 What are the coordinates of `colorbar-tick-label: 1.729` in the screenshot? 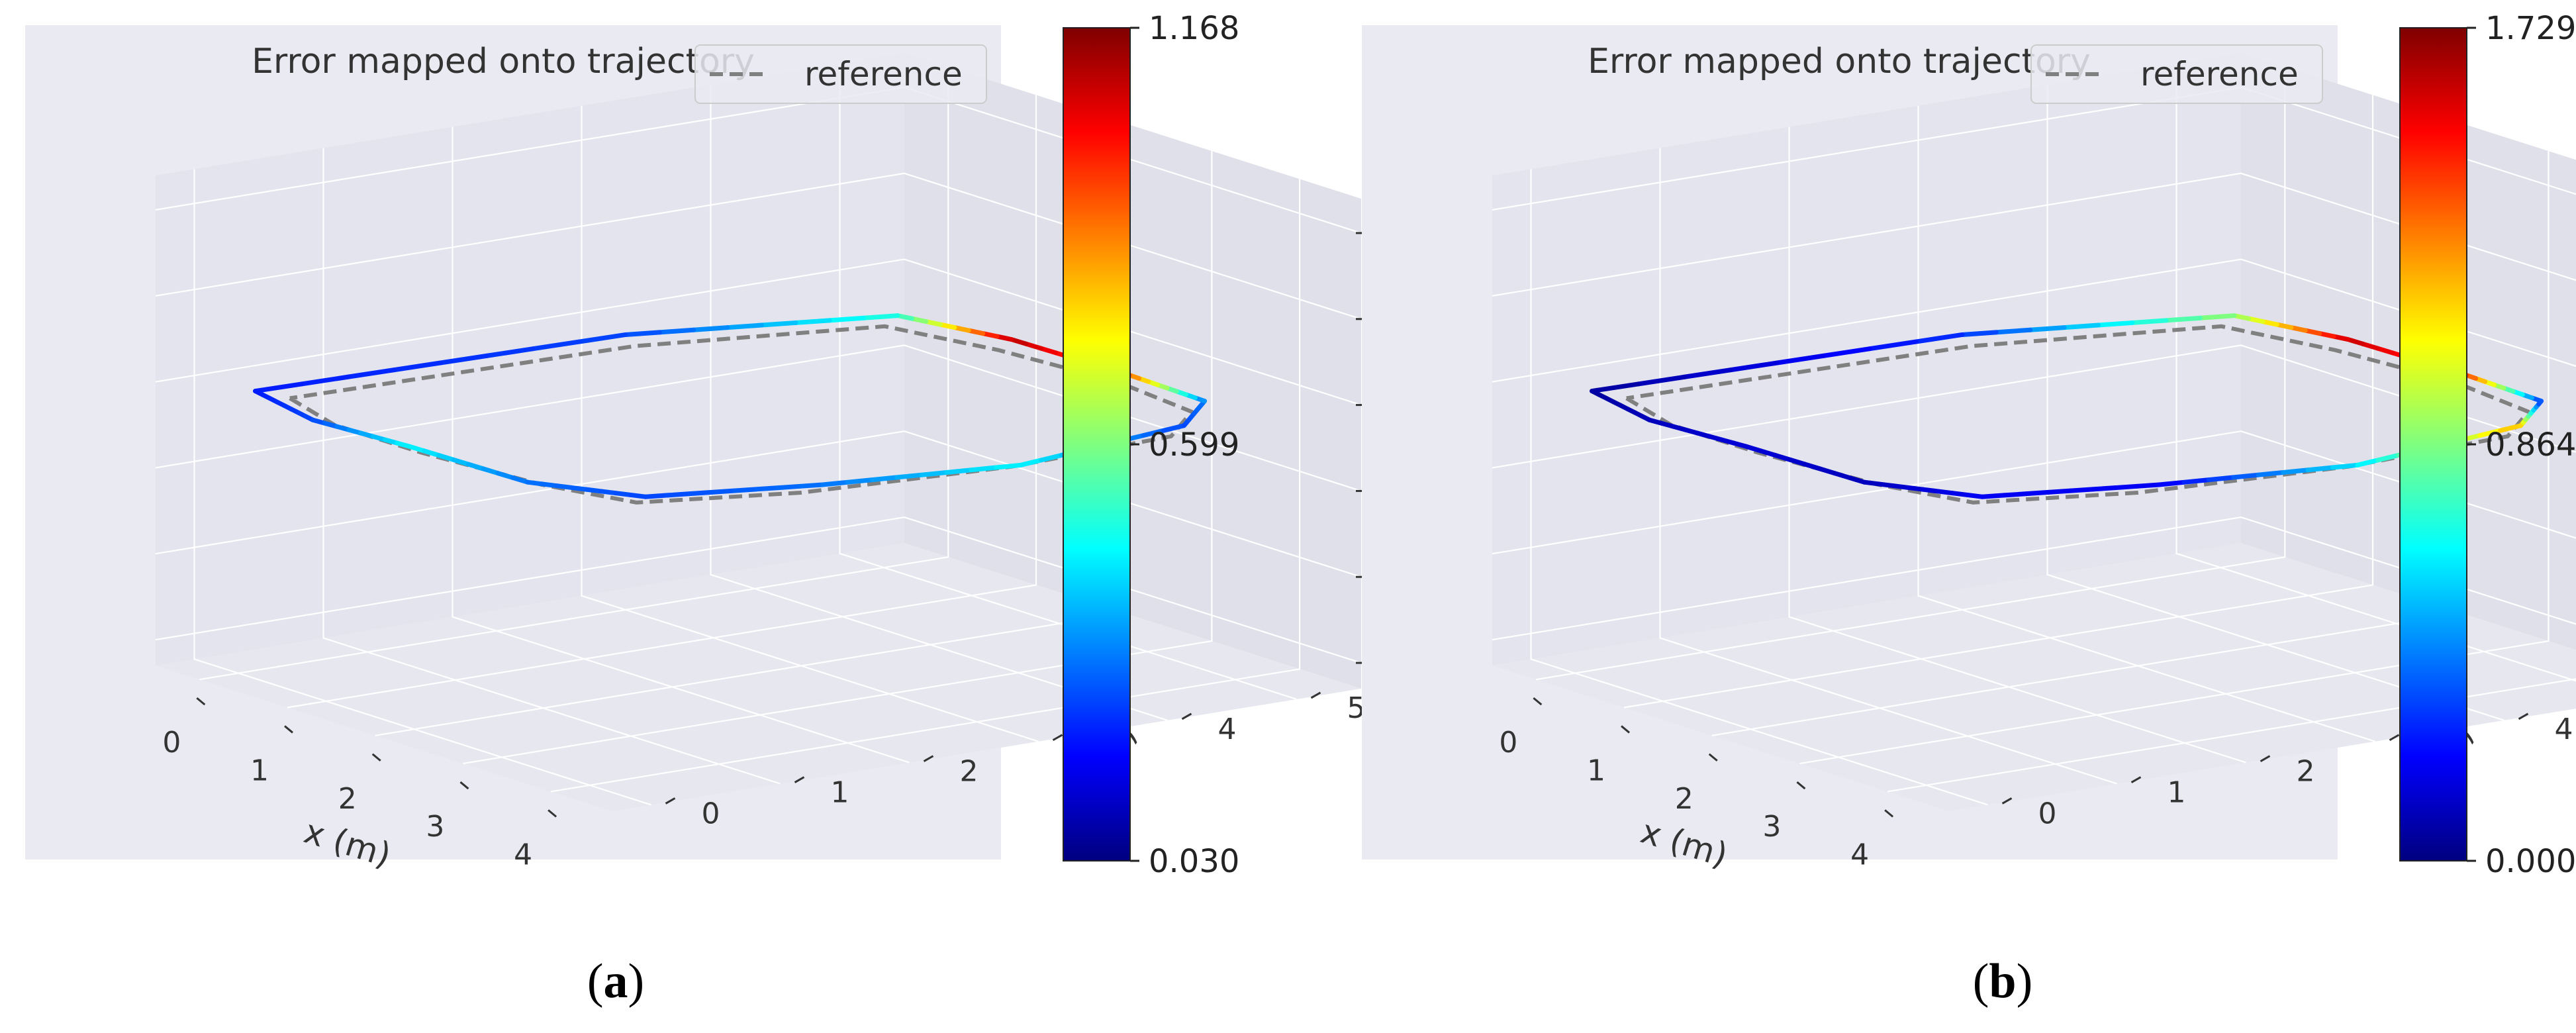 It's located at (2530, 28).